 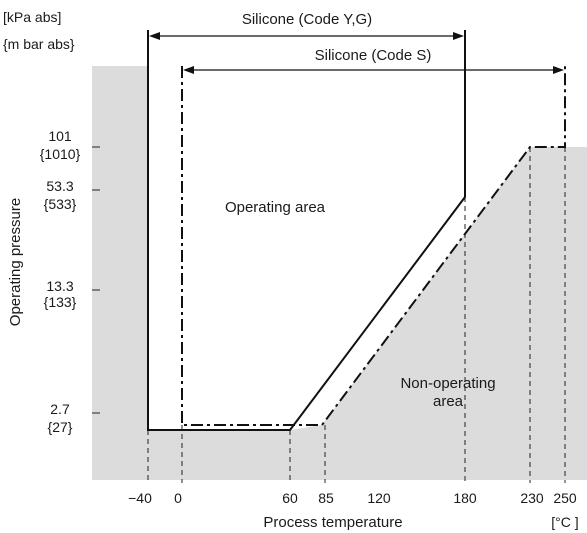 I want to click on arrowhead-s-right, so click(x=558, y=70).